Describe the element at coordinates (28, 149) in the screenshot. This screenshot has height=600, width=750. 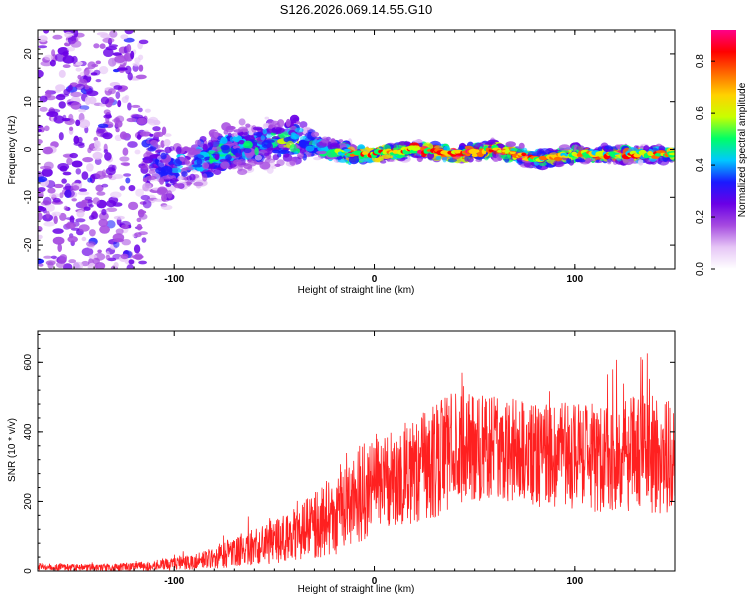
I see `y-tick-label: 0` at that location.